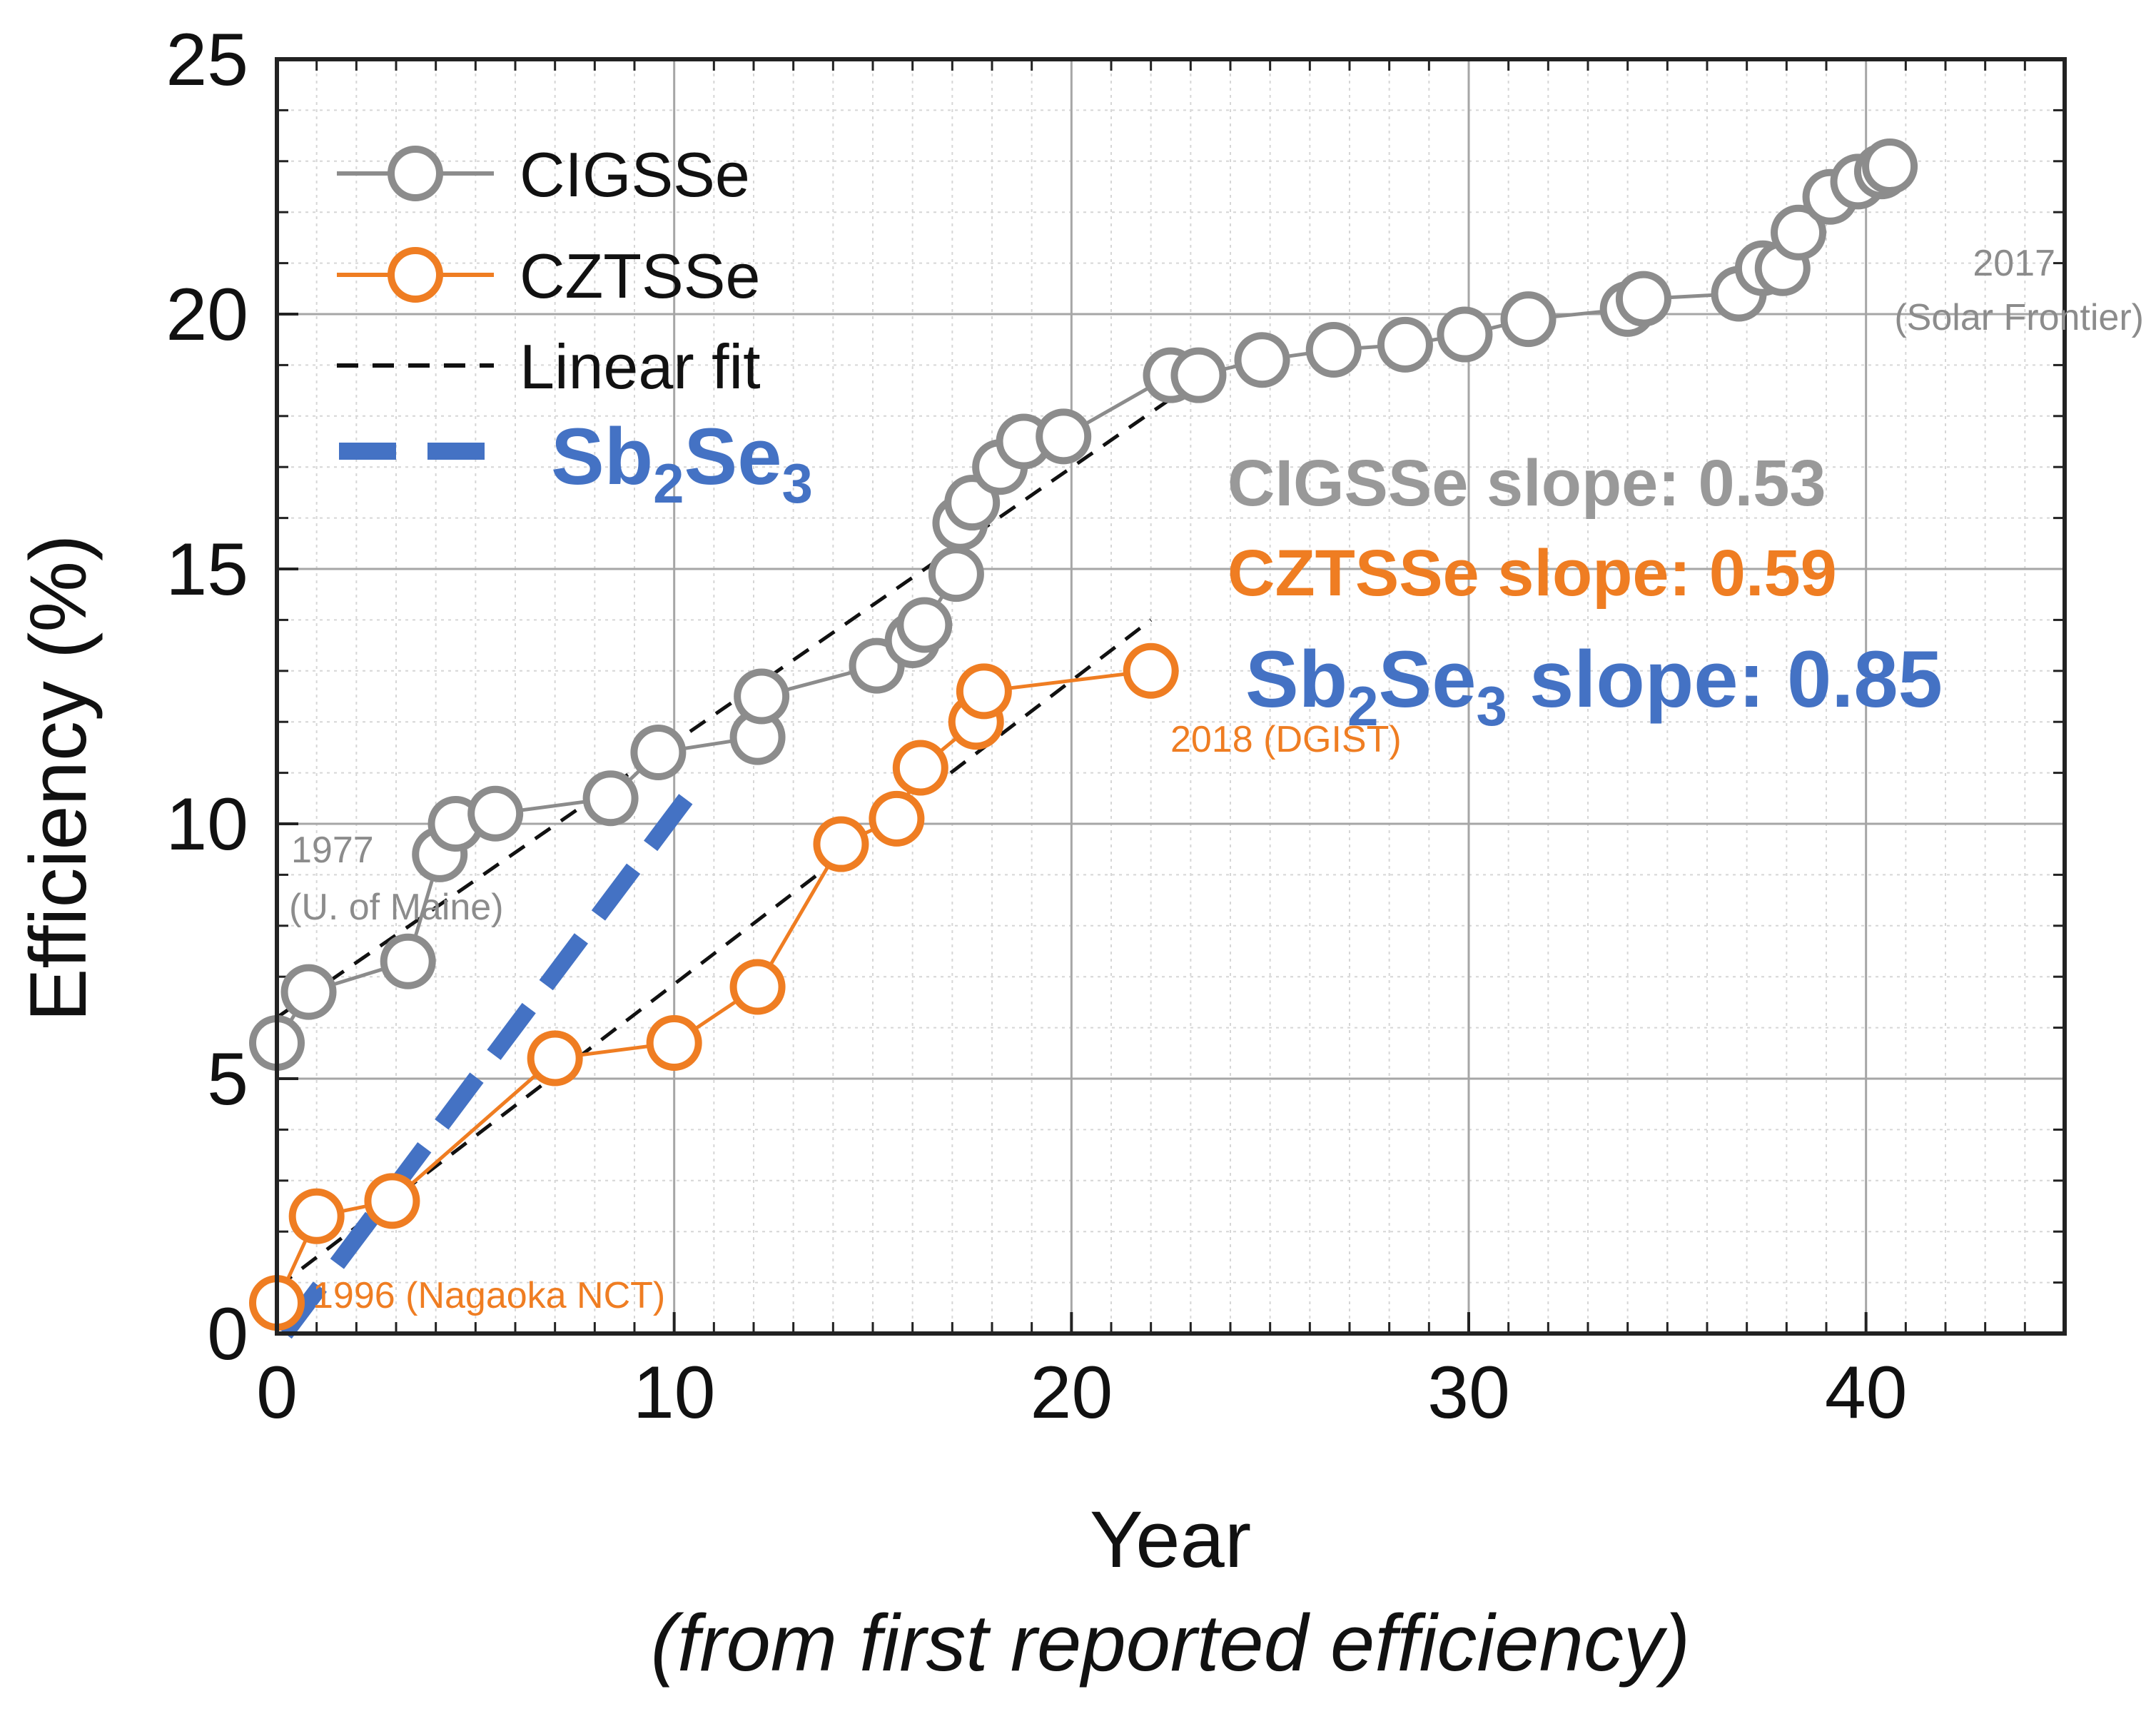 Image resolution: width=2156 pixels, height=1724 pixels. I want to click on x-axis-subtitle: (from first reported efficiency), so click(1170, 1643).